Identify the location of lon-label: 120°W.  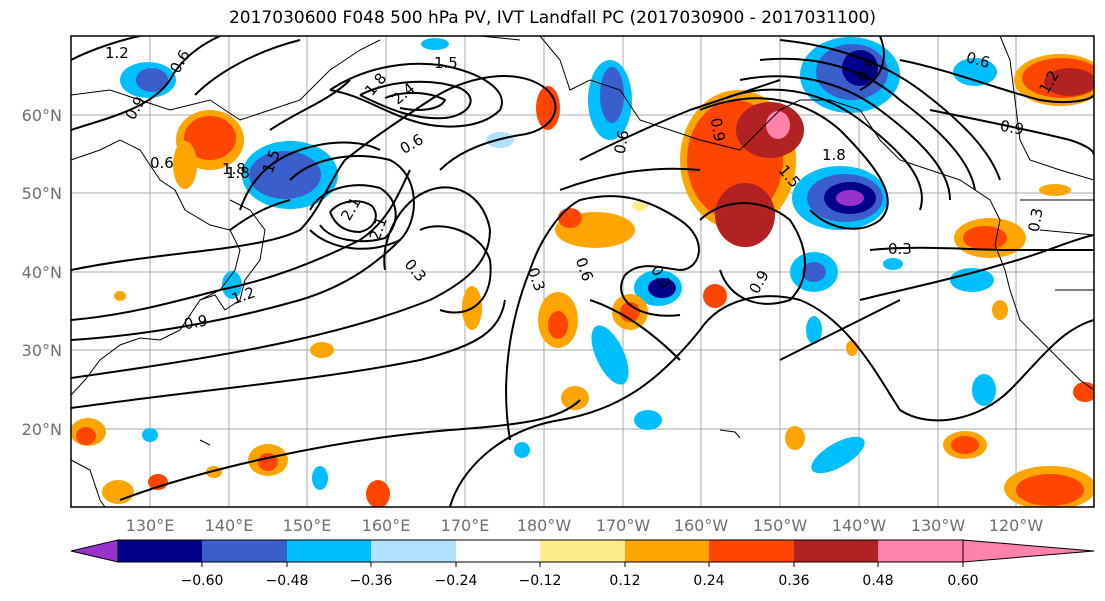
(1016, 525).